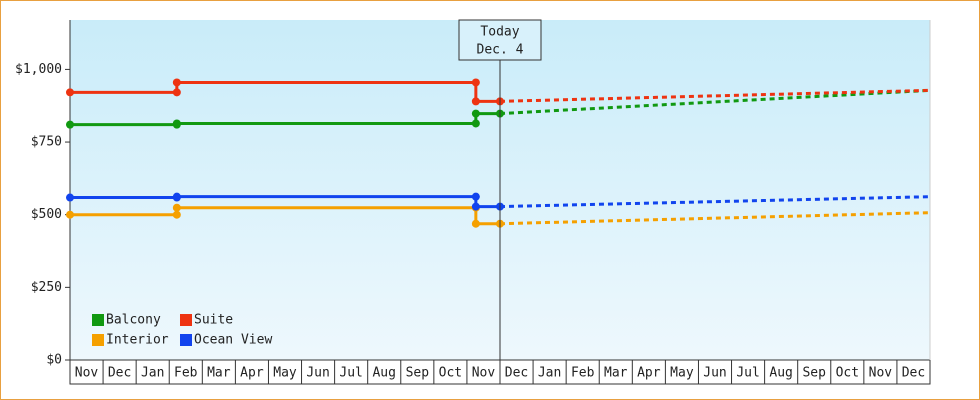  I want to click on legend-label: Balcony, so click(133, 320).